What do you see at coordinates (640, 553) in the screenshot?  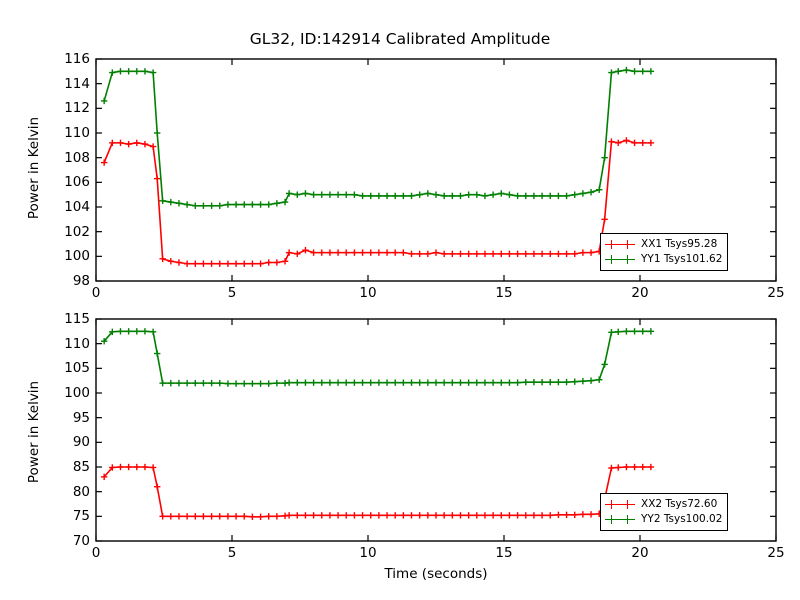 I see `bottom-xtick-label: 20` at bounding box center [640, 553].